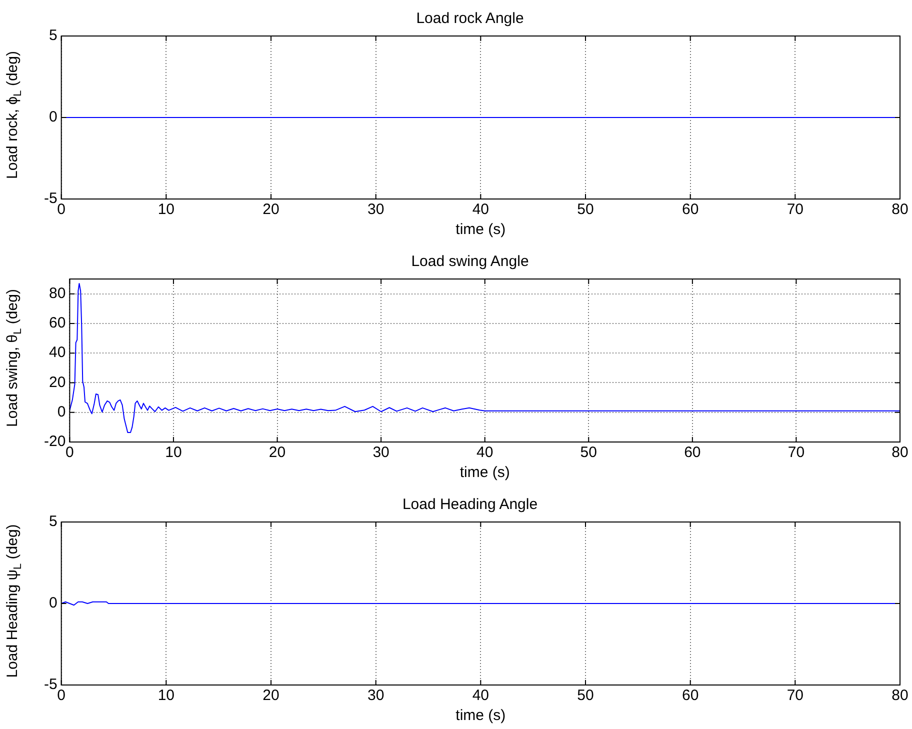 Image resolution: width=912 pixels, height=729 pixels. Describe the element at coordinates (470, 261) in the screenshot. I see `chart-title: Load swing Angle` at that location.